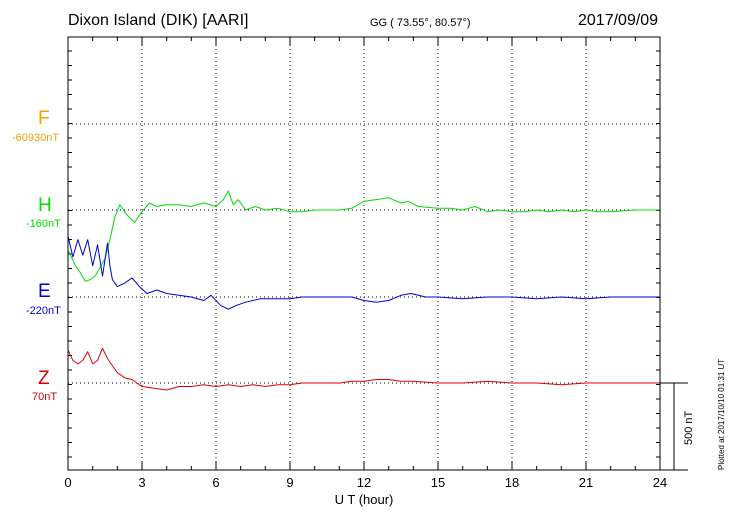 This screenshot has width=730, height=520. Describe the element at coordinates (44, 118) in the screenshot. I see `channel-label-f: F` at that location.